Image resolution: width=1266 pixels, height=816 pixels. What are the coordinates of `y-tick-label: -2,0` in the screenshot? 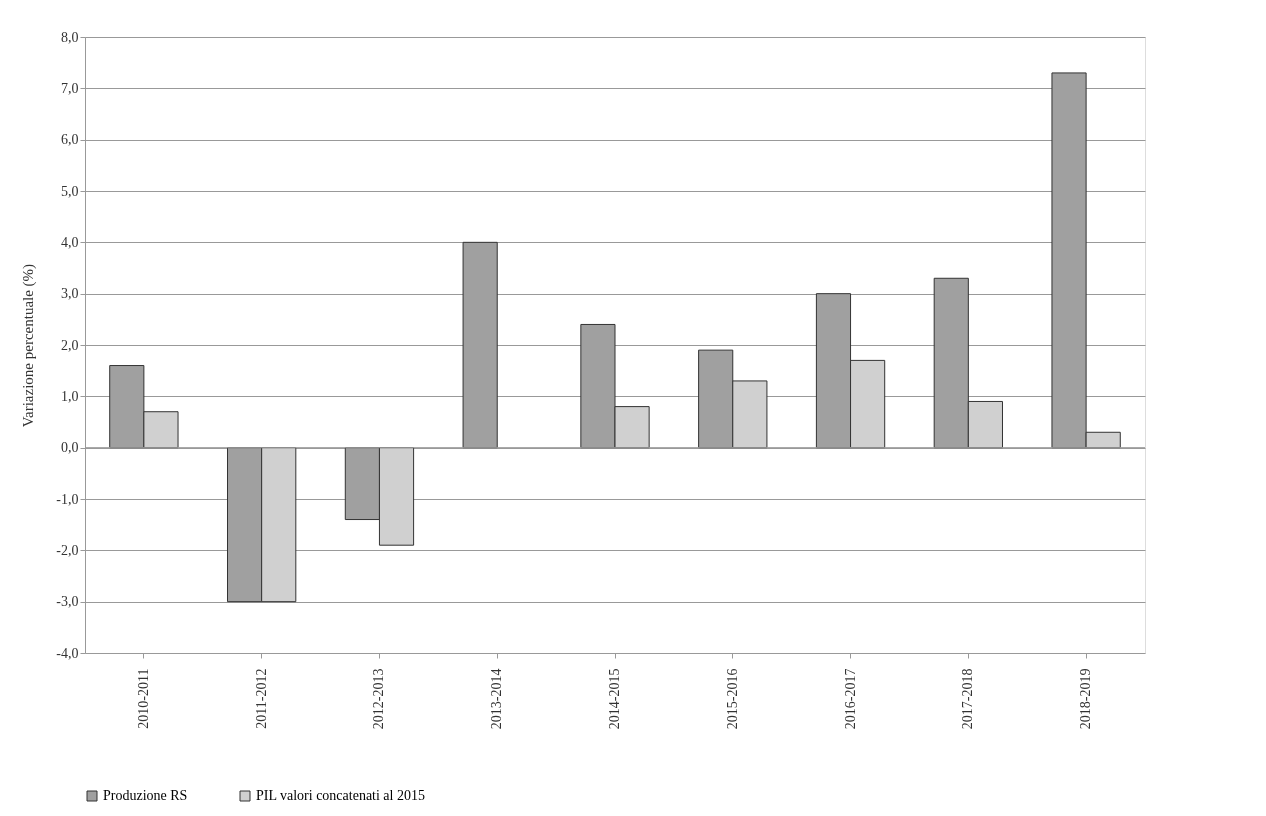 It's located at (67, 550).